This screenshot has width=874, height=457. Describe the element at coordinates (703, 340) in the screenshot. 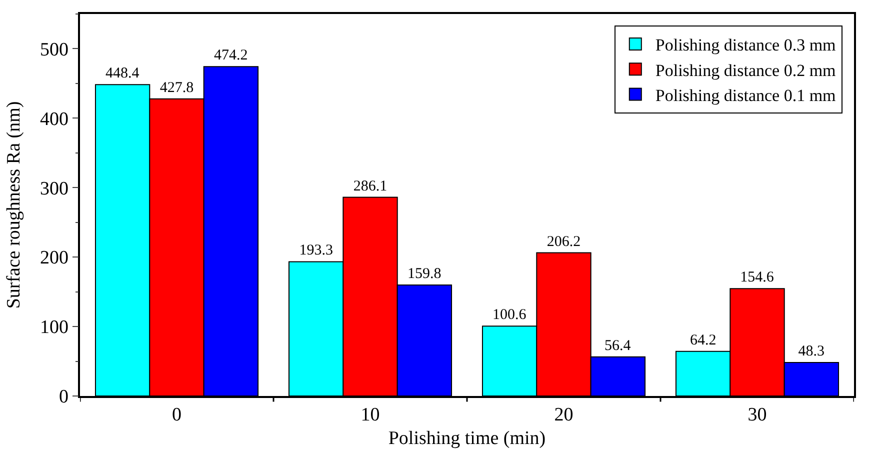

I see `data-label: 64.2` at that location.